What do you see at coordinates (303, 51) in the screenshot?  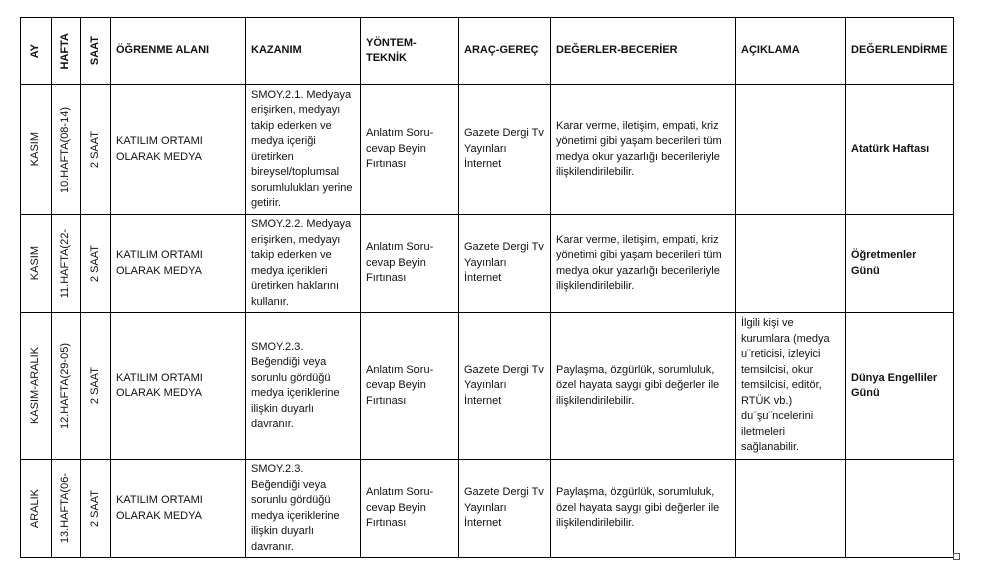 I see `header-kazanim: KAZANIM` at bounding box center [303, 51].